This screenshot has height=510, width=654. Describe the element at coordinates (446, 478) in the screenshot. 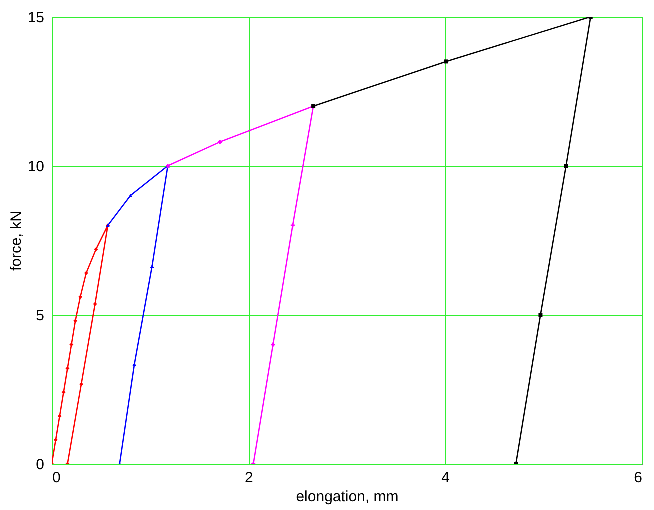

I see `x-tick-label: 4` at that location.